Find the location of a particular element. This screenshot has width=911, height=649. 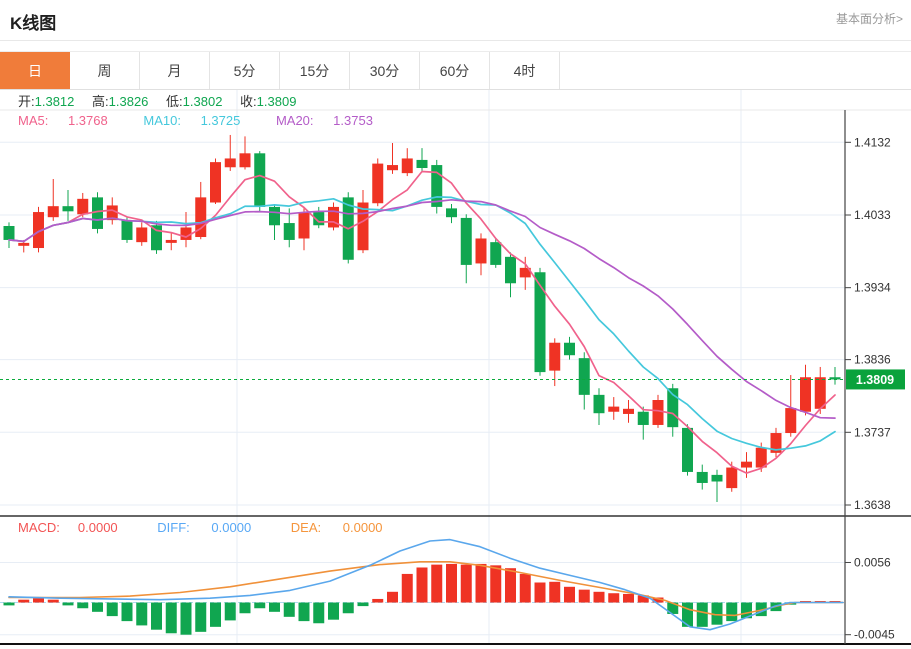

dea-value: DEA: 0.0000 is located at coordinates (336, 527).